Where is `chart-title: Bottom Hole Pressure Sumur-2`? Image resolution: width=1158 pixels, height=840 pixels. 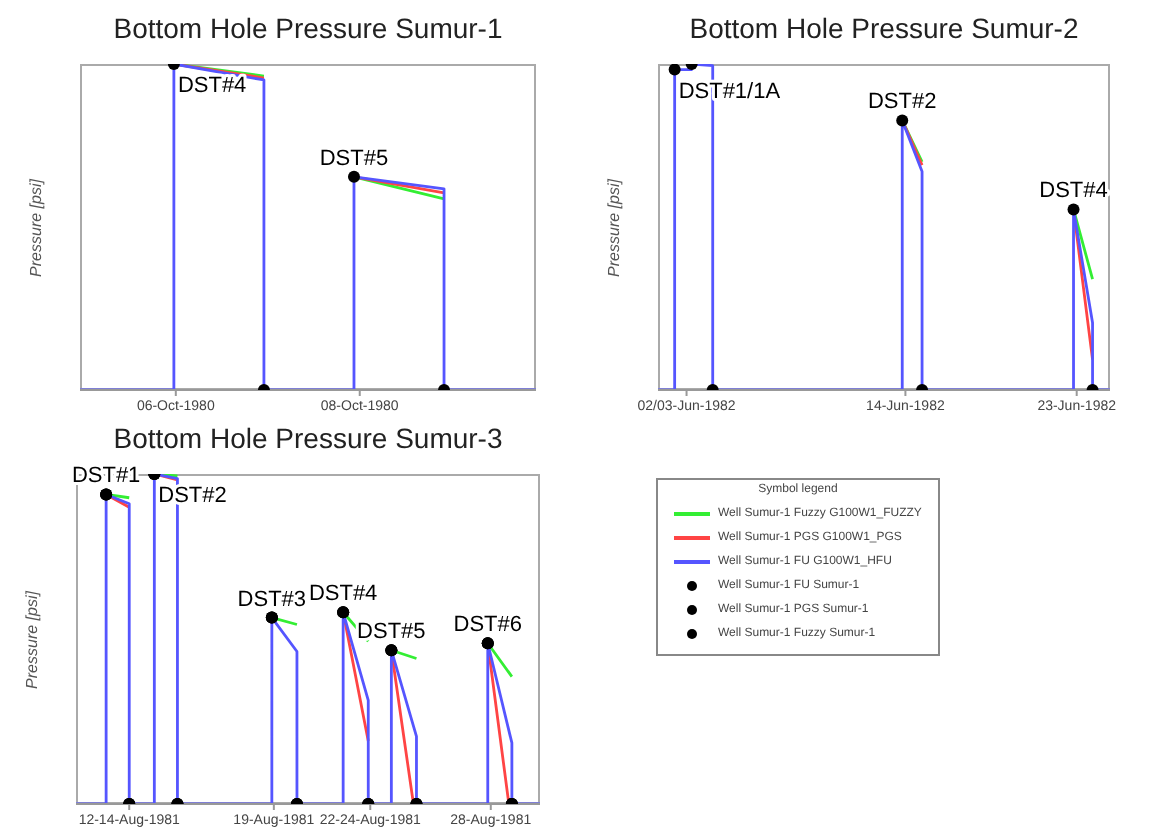 chart-title: Bottom Hole Pressure Sumur-2 is located at coordinates (884, 28).